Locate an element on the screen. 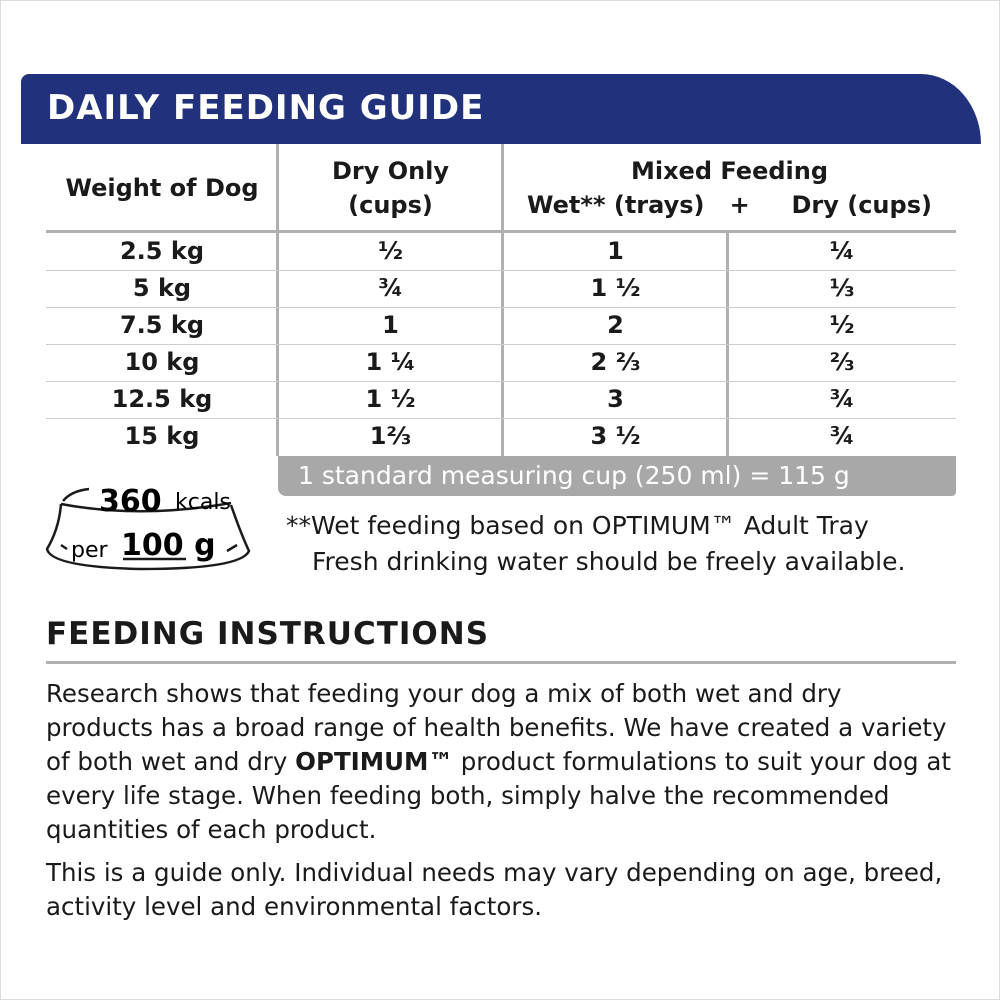  table-row: 12.5 kg 1 ½ 3 ¾ is located at coordinates (501, 399).